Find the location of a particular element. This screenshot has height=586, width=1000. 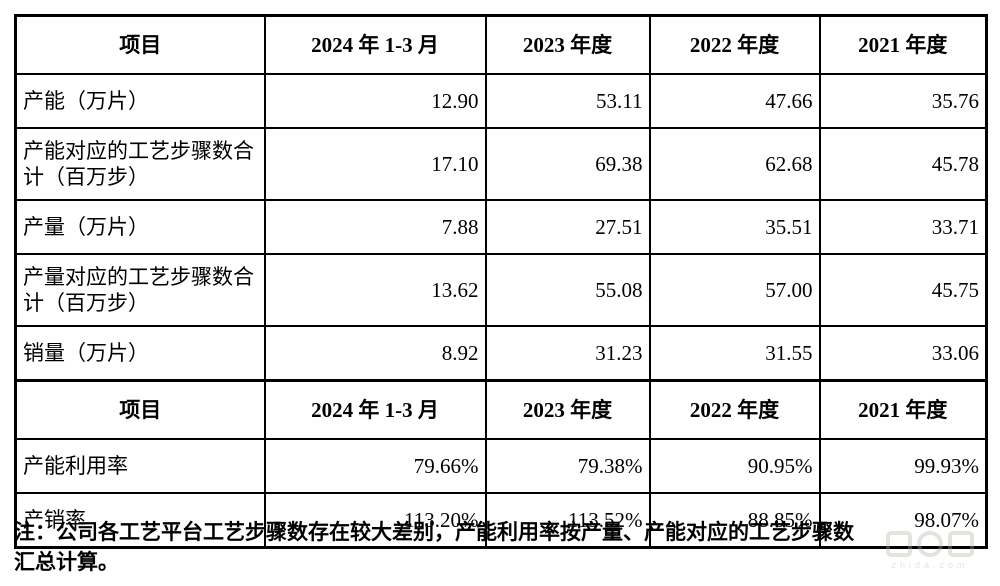

row-label: 产能对应的工艺步骤数合计（百万步） is located at coordinates (140, 164).